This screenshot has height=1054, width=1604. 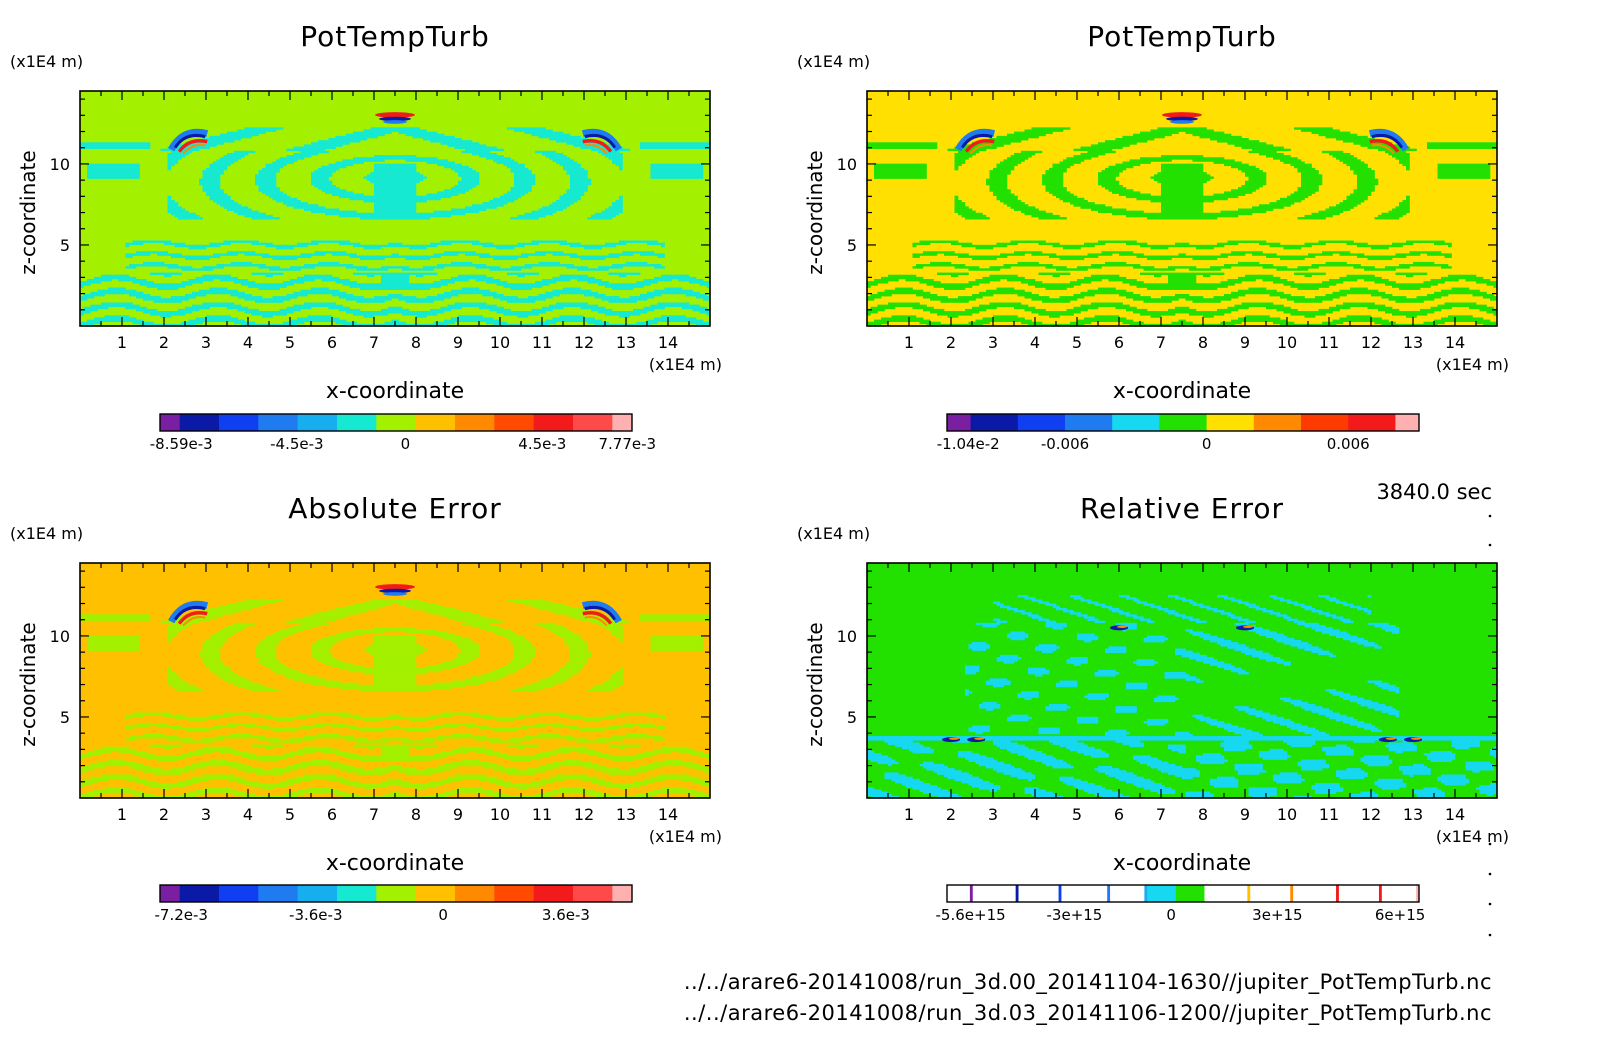 What do you see at coordinates (181, 444) in the screenshot?
I see `colorbar-tick-label: -8.59e-3` at bounding box center [181, 444].